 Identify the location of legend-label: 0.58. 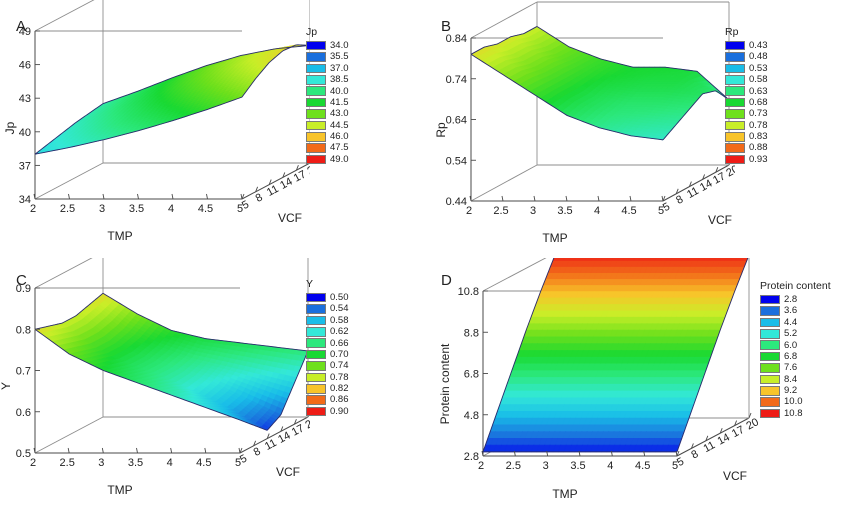
(339, 320).